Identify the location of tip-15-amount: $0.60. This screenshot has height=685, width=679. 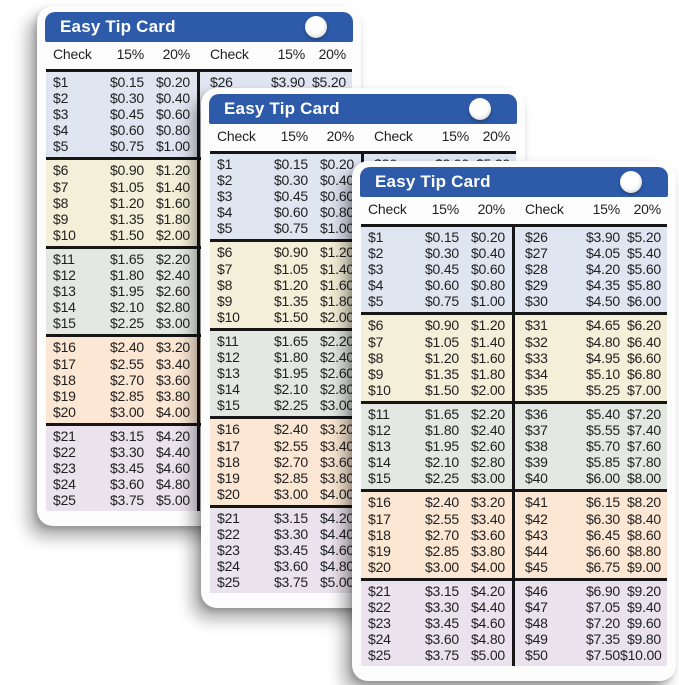
(290, 212).